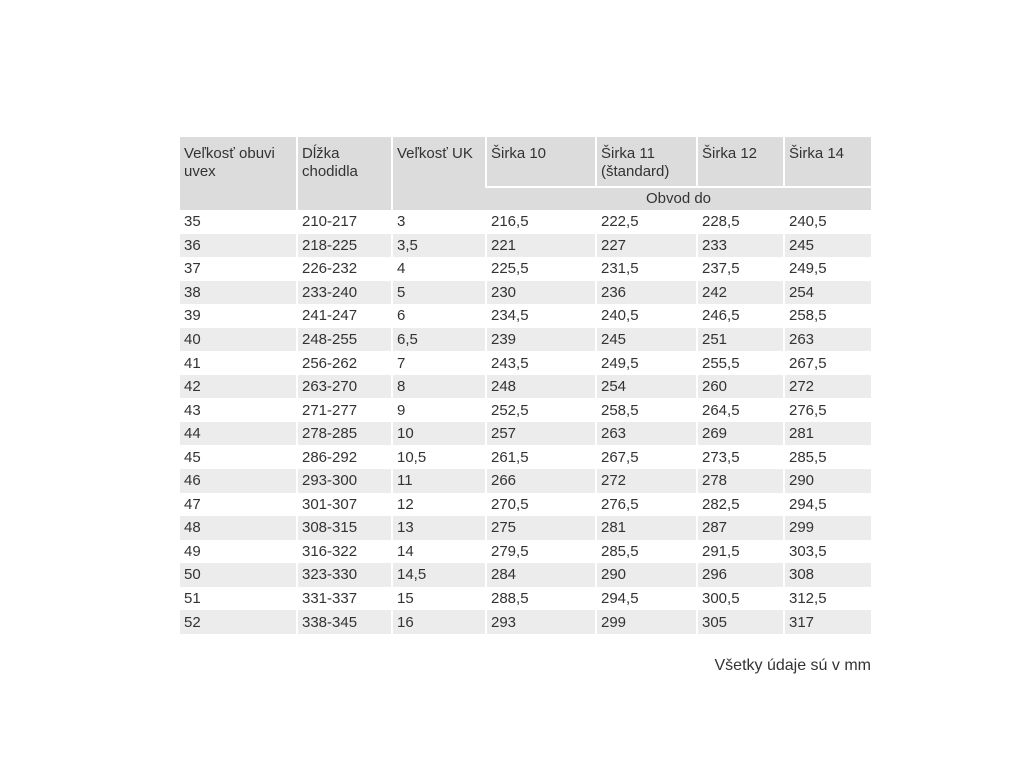 This screenshot has height=768, width=1024. I want to click on table-cell: 287, so click(740, 528).